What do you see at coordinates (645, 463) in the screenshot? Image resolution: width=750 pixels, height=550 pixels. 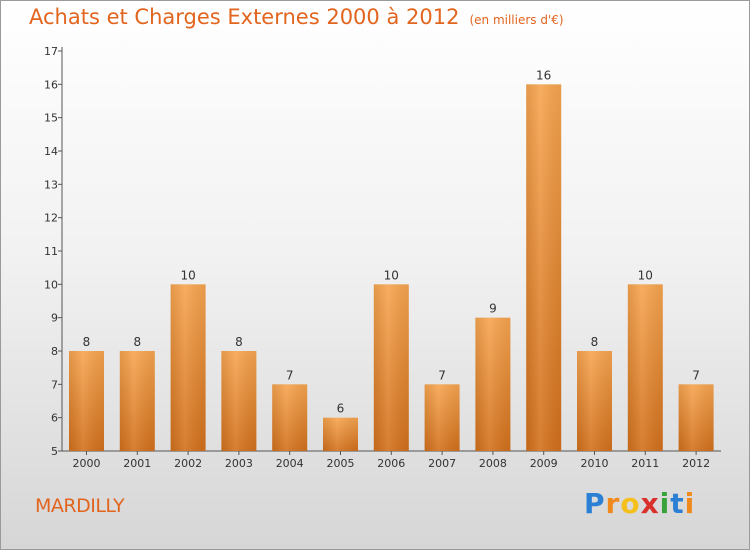 I see `x-tick-label: 2011` at bounding box center [645, 463].